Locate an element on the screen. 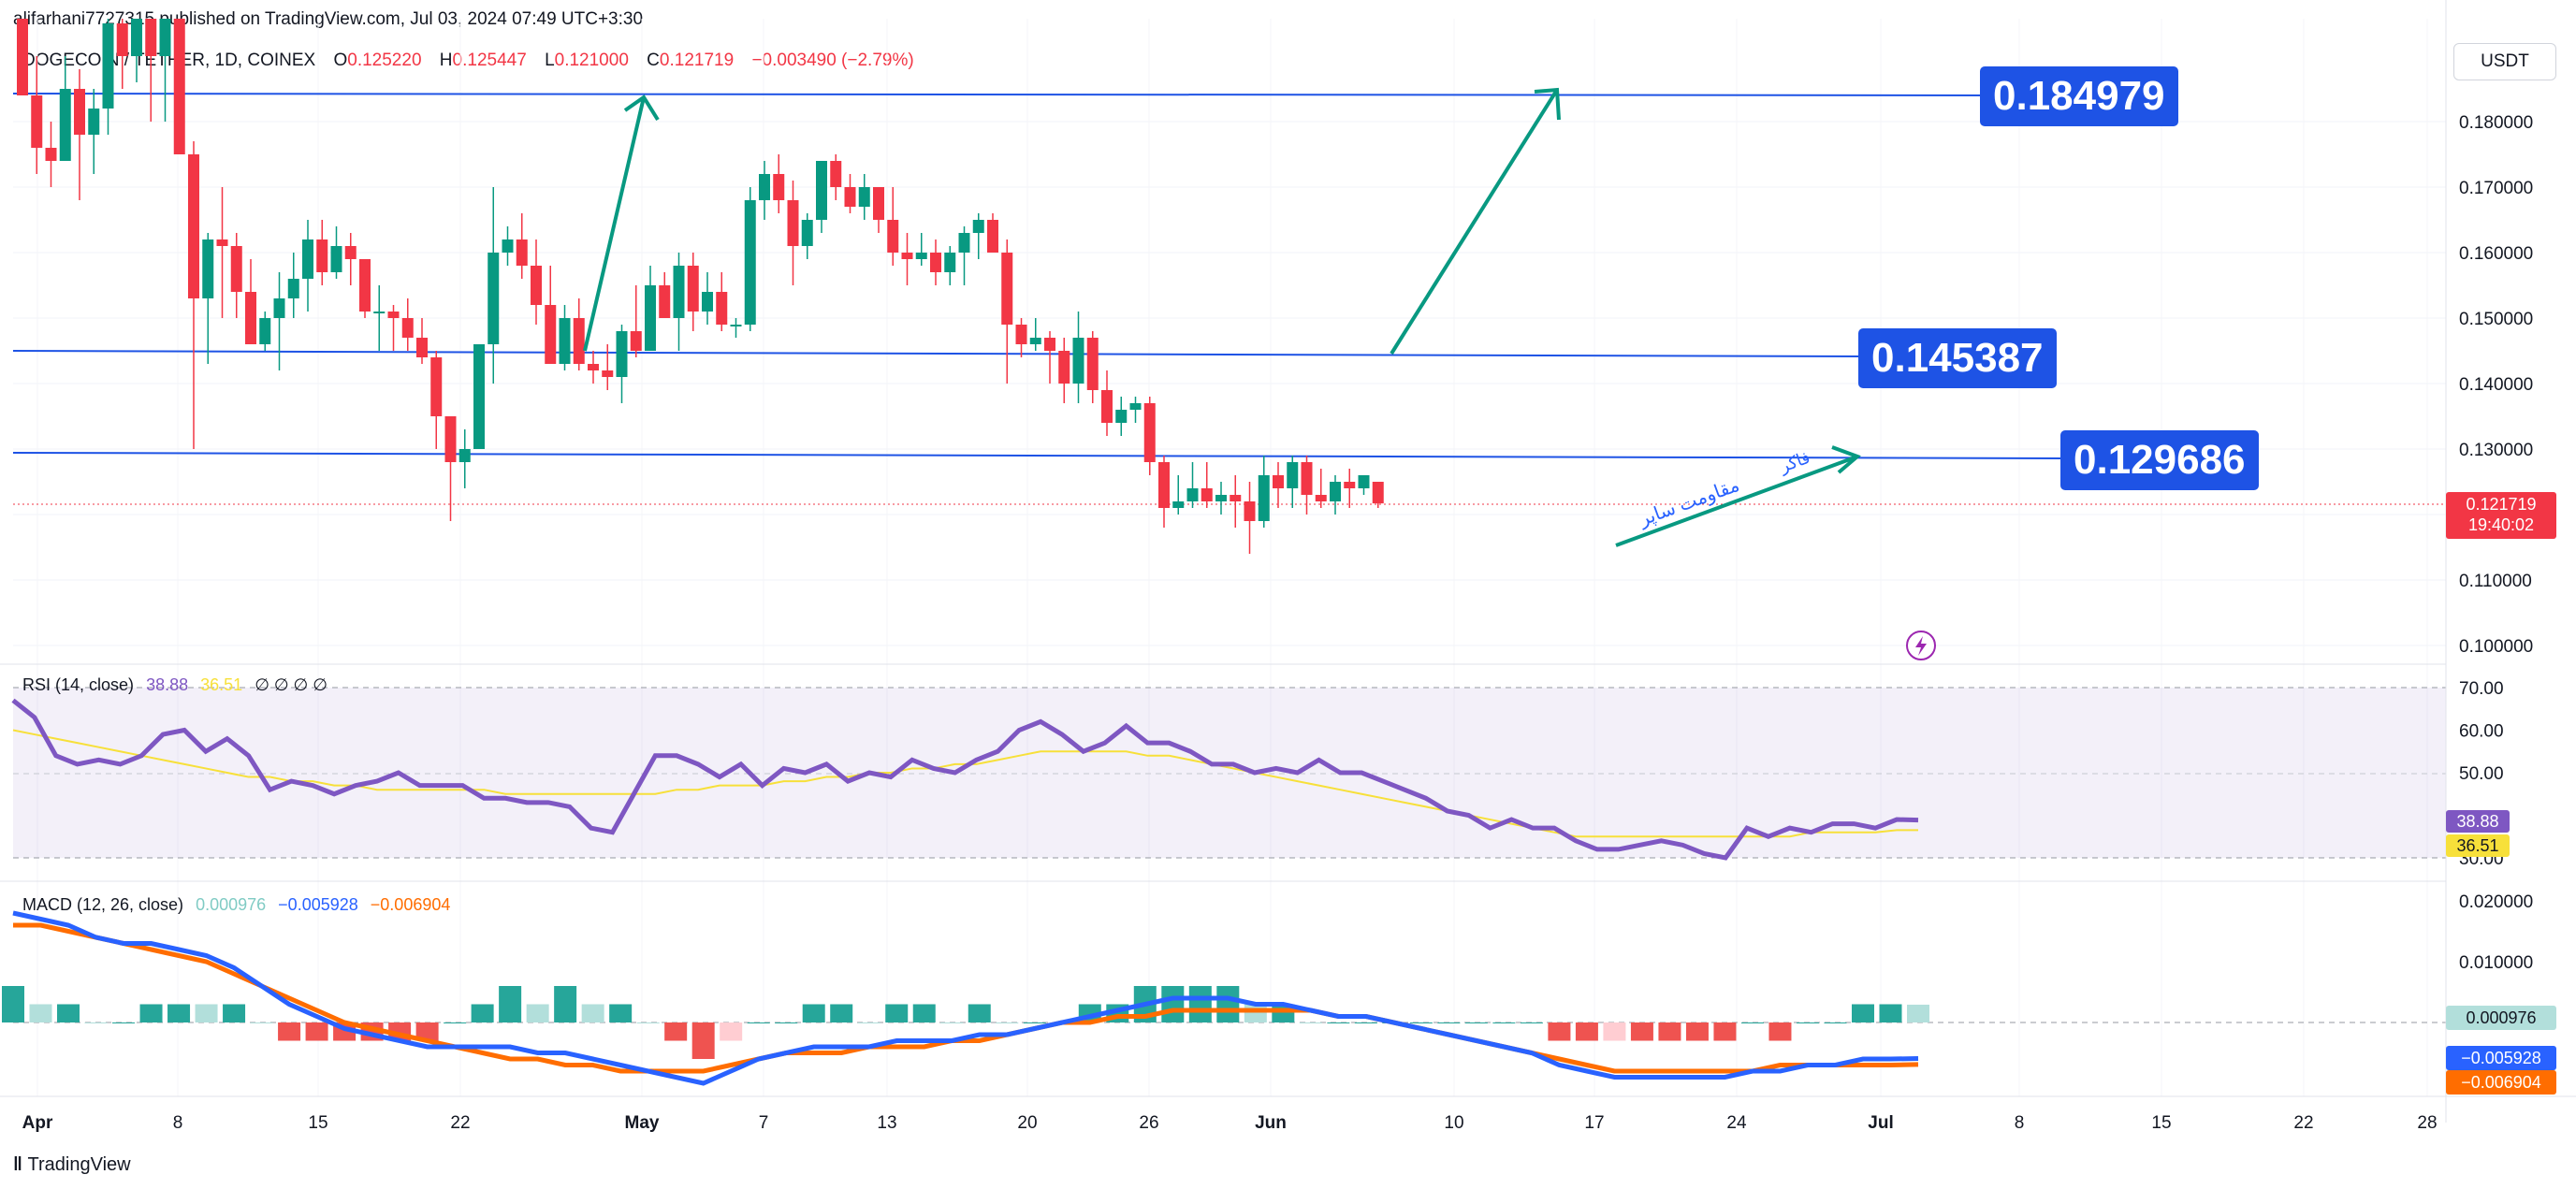  arrow-left-line is located at coordinates (614, 224).